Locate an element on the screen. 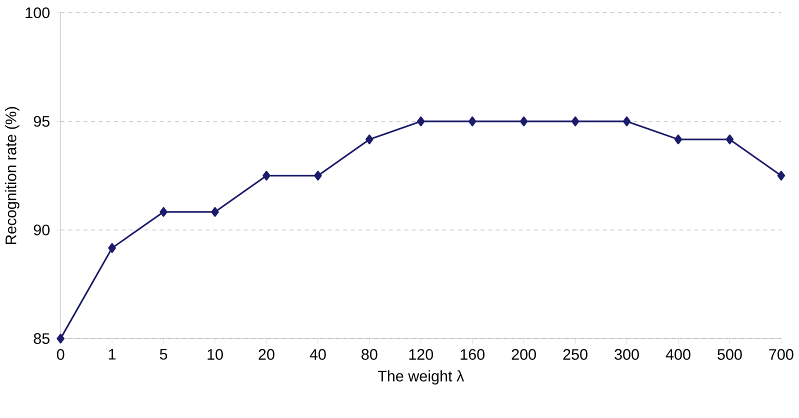 Image resolution: width=799 pixels, height=418 pixels. x-tick-label: 250 is located at coordinates (575, 354).